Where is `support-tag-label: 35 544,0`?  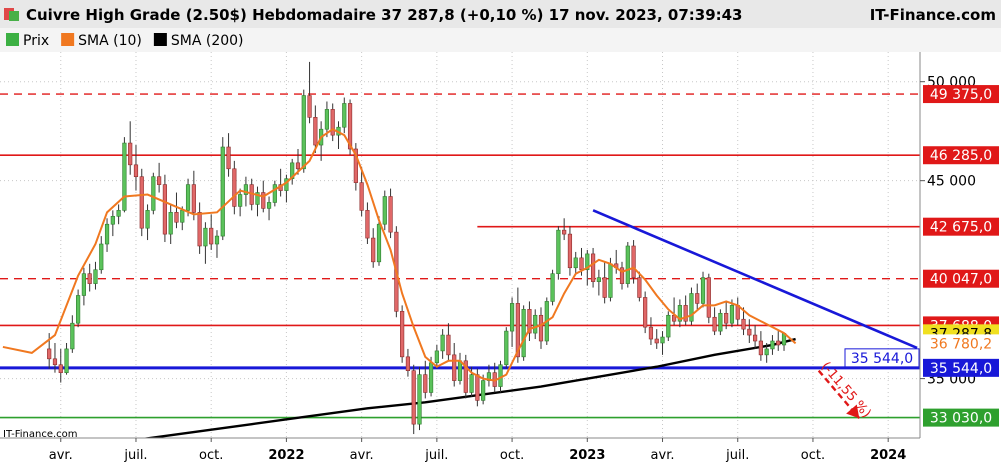
support-tag-label: 35 544,0 is located at coordinates (882, 359).